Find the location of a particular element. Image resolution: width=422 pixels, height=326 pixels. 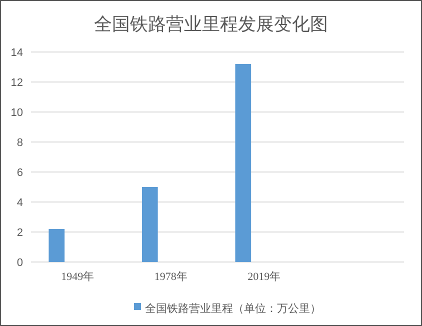

y-tick-label: 10 is located at coordinates (16, 112).